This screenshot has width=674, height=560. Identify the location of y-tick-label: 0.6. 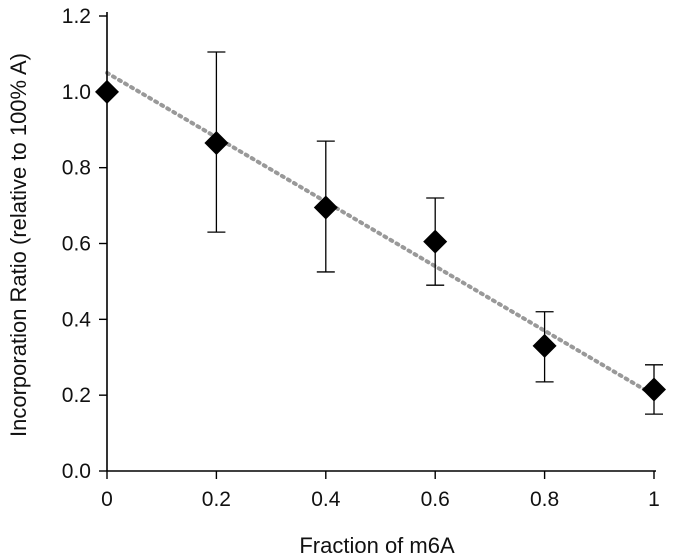
(76, 244).